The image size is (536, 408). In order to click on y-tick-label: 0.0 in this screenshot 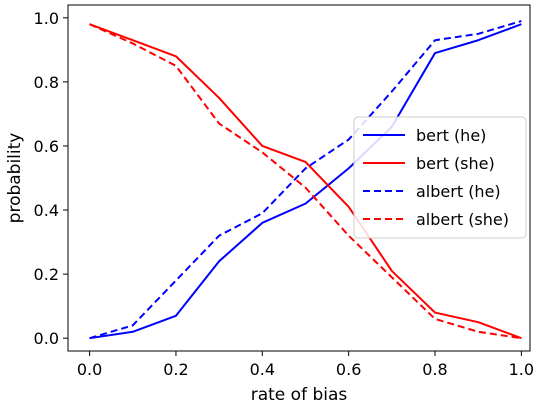, I will do `click(46, 338)`.